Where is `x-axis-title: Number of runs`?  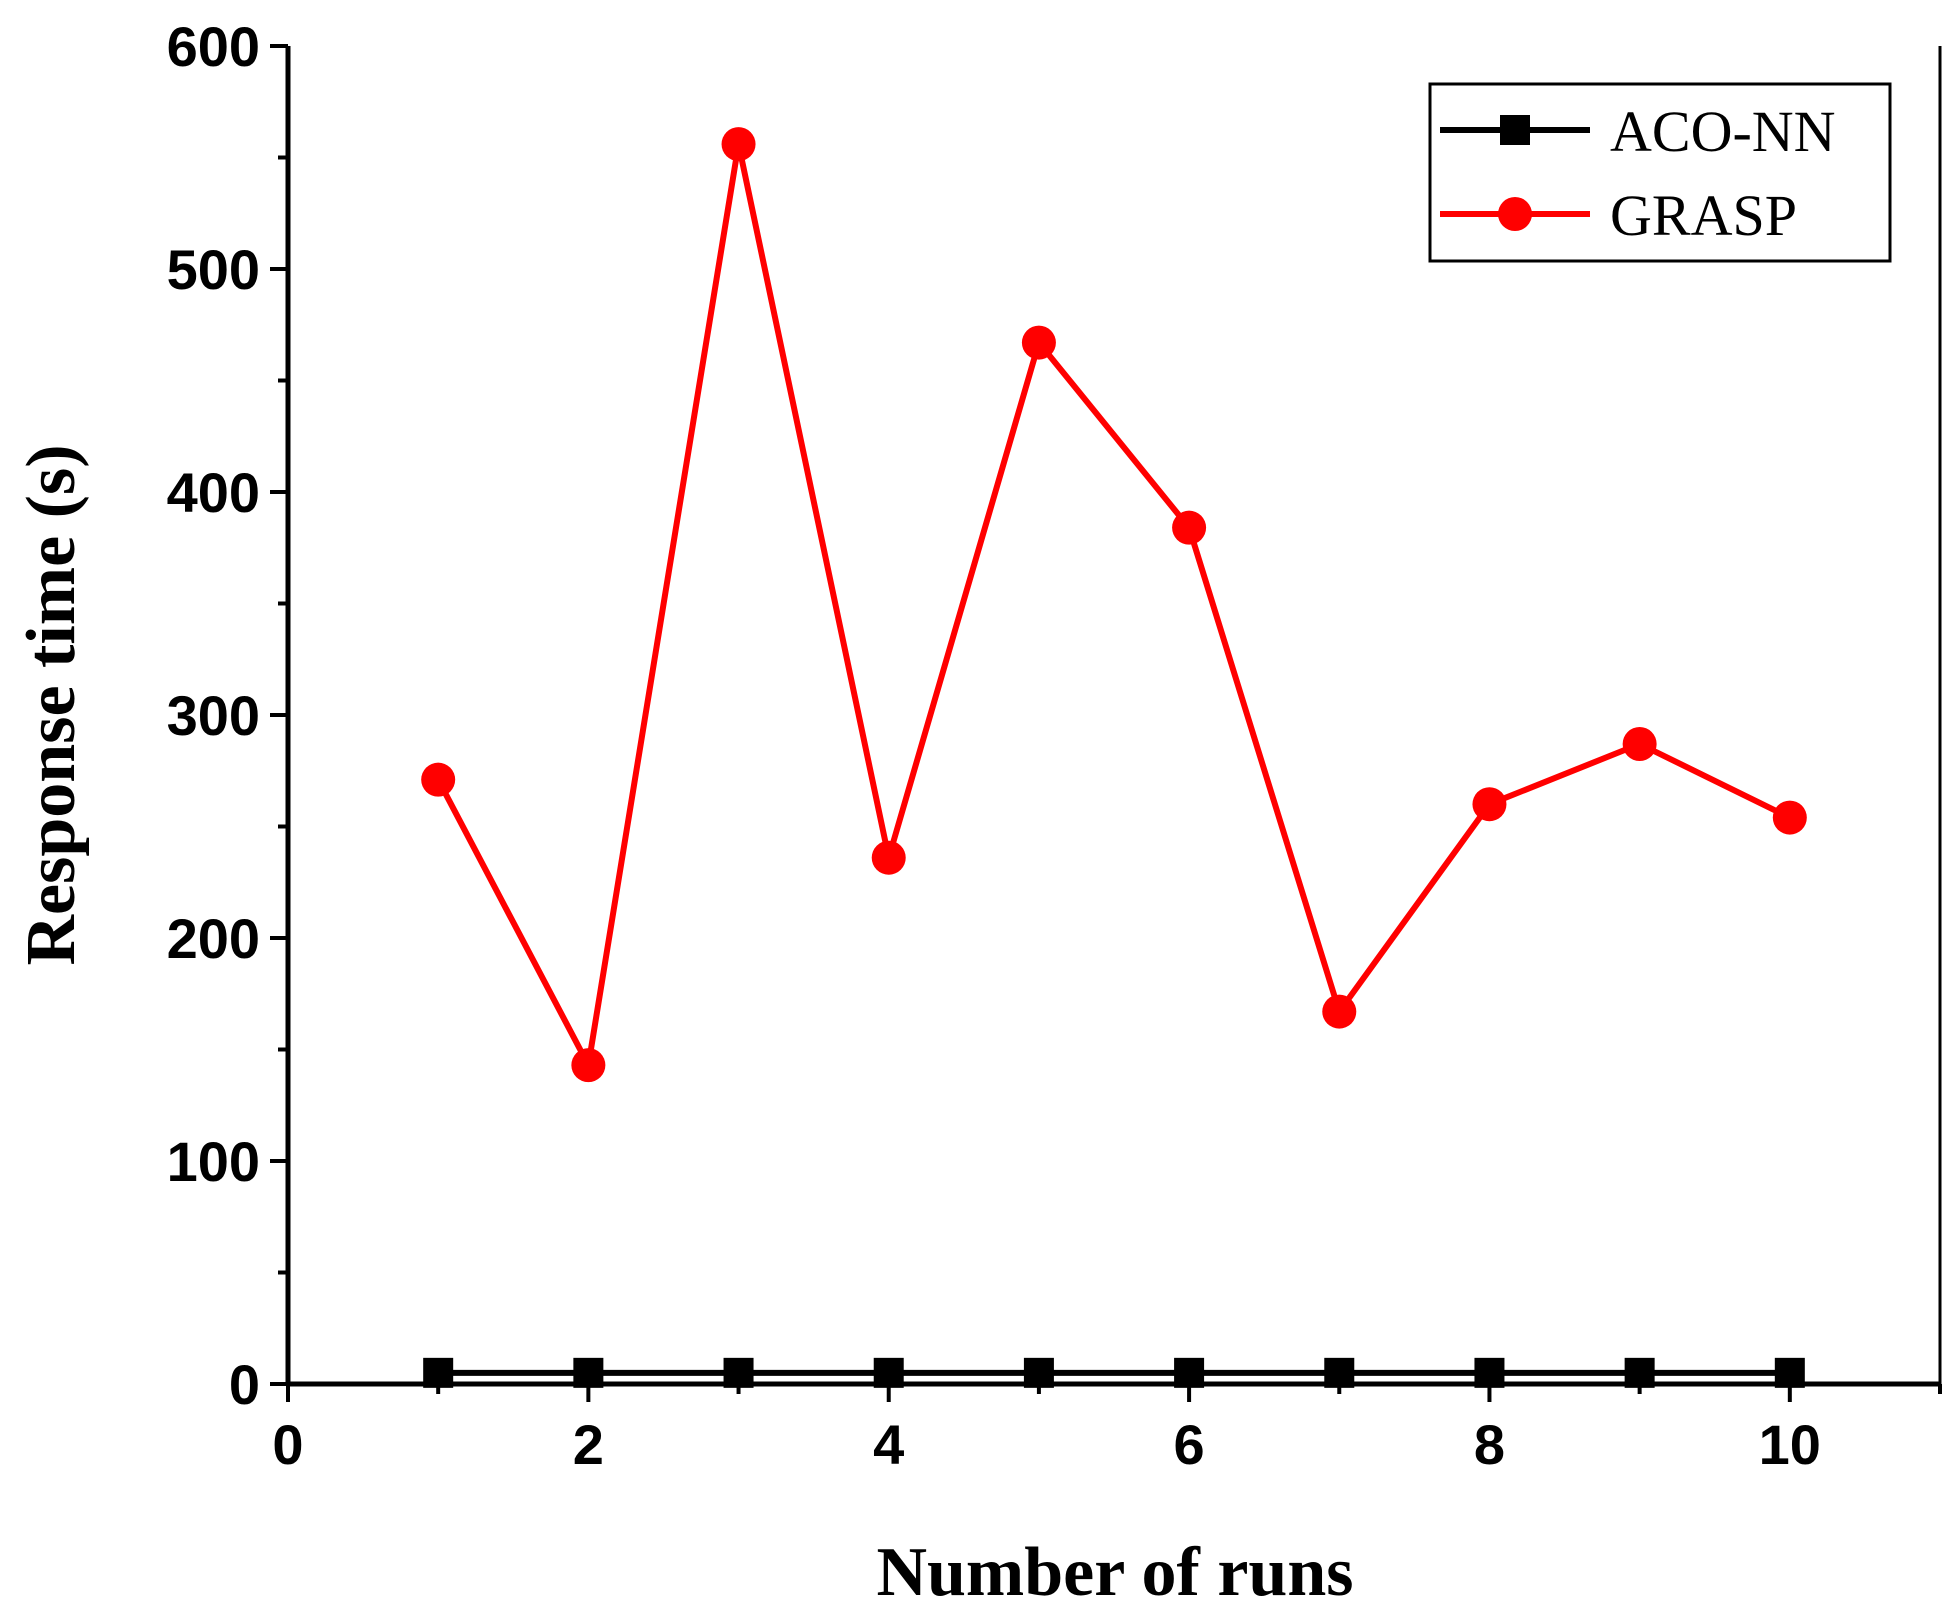 x-axis-title: Number of runs is located at coordinates (1114, 1572).